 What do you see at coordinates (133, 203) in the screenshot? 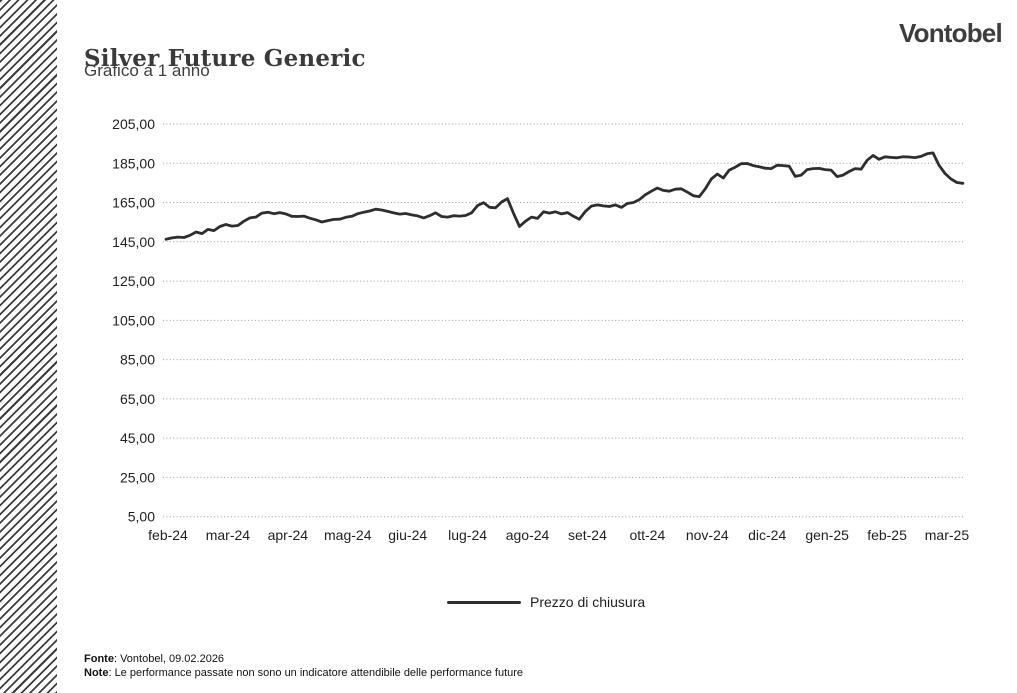
I see `y-axis-tick-label: 165,00` at bounding box center [133, 203].